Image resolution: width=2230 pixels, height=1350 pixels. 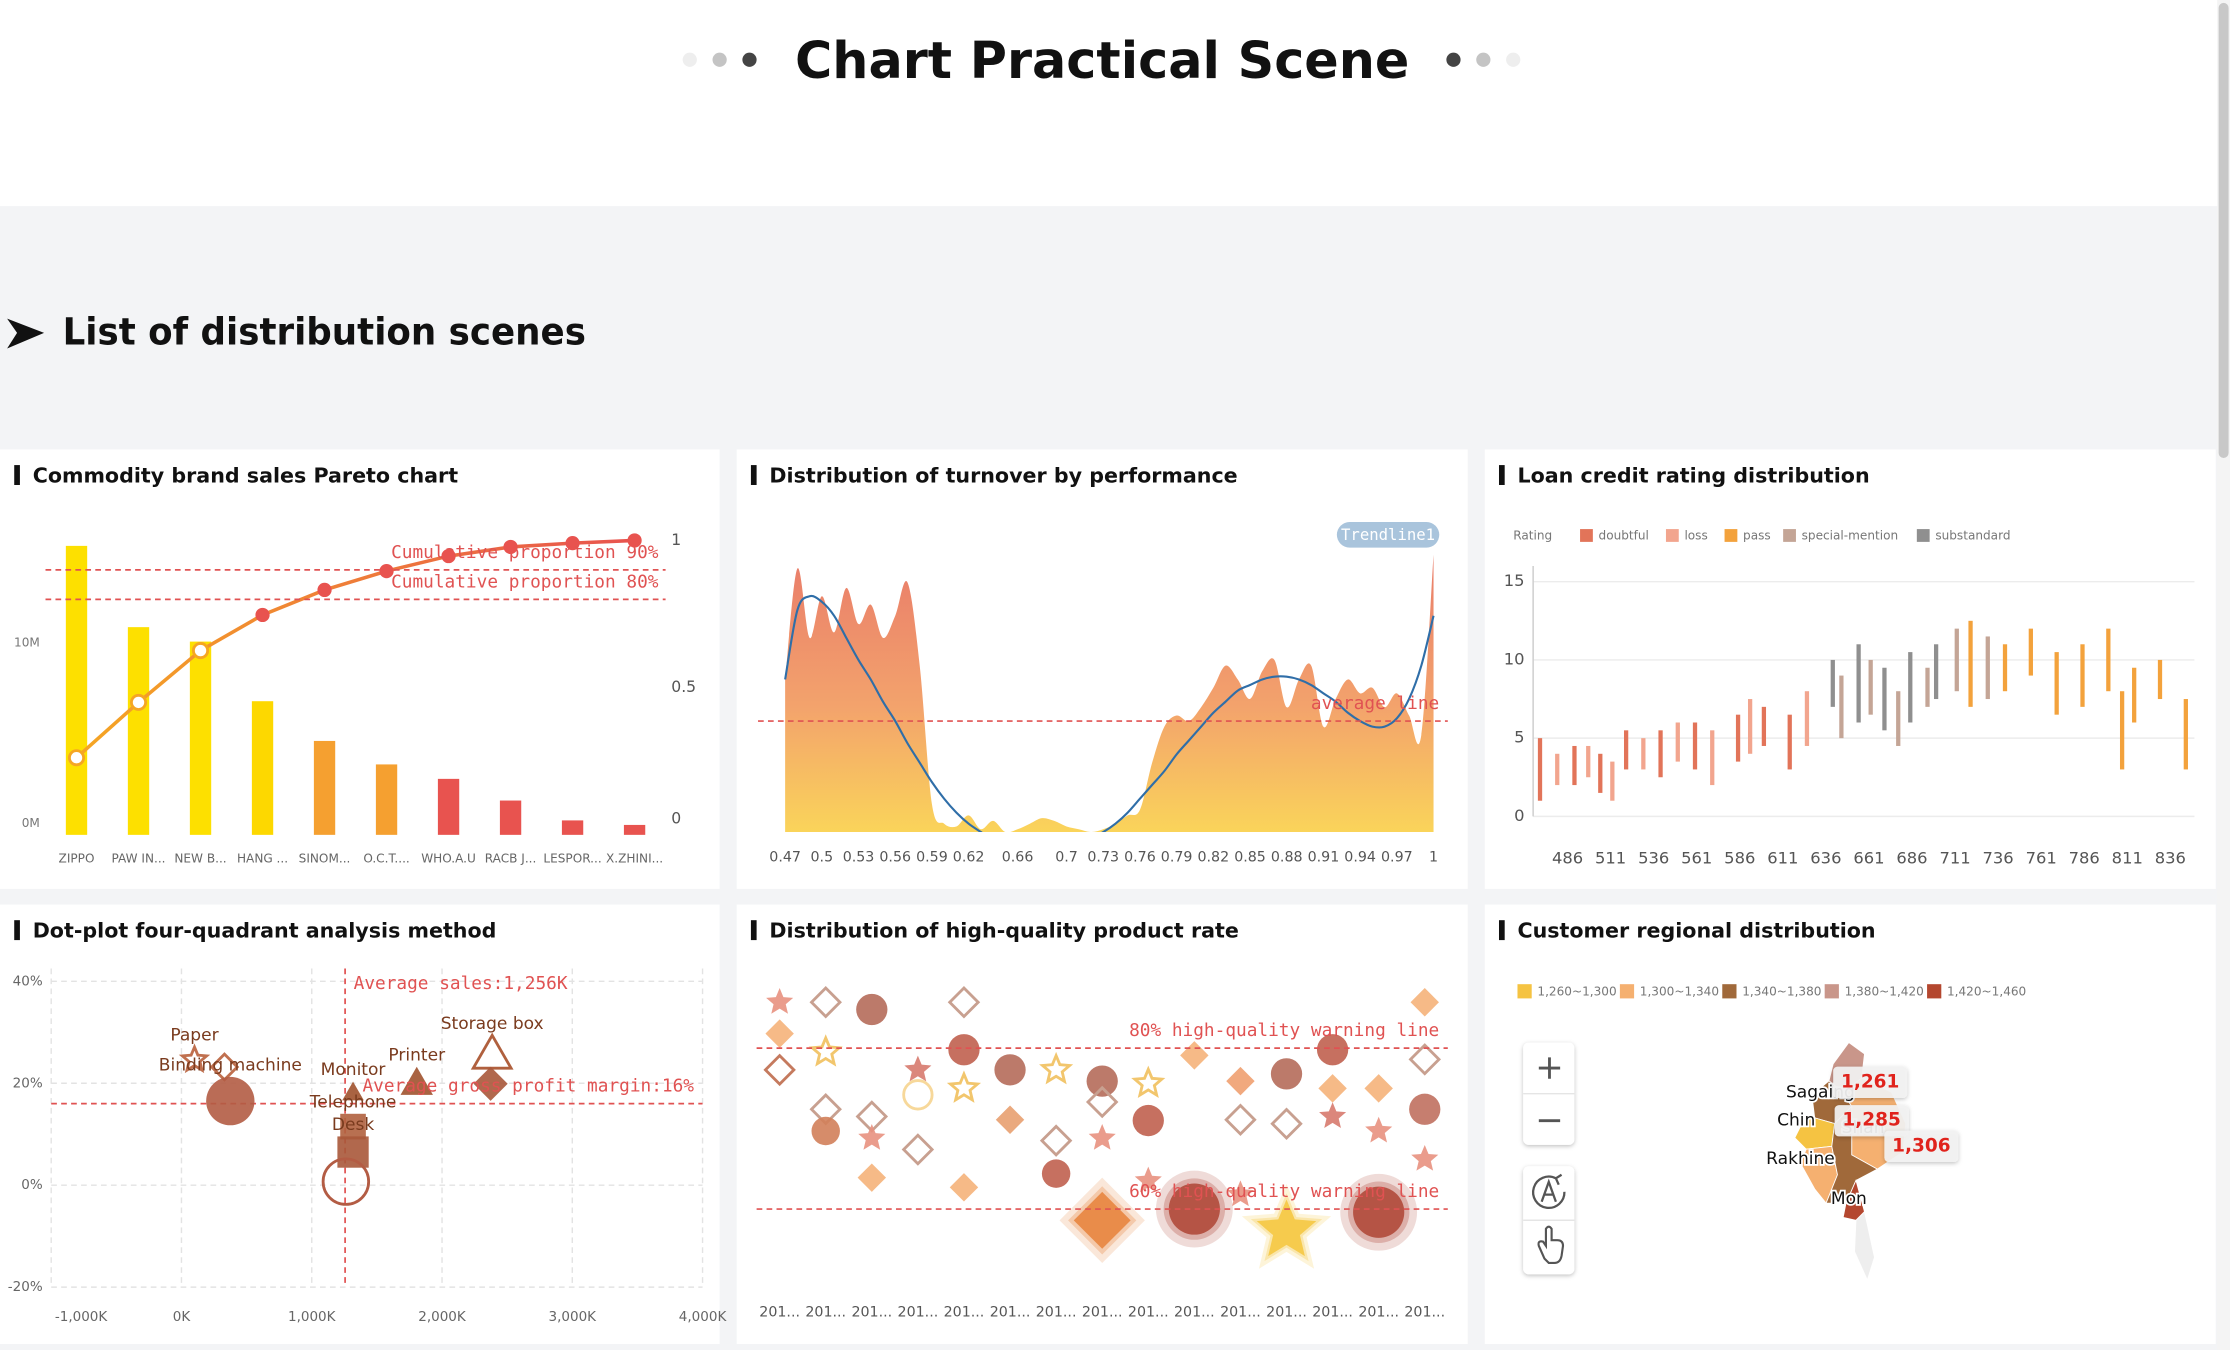 What do you see at coordinates (1972, 536) in the screenshot?
I see `legend-label: substandard` at bounding box center [1972, 536].